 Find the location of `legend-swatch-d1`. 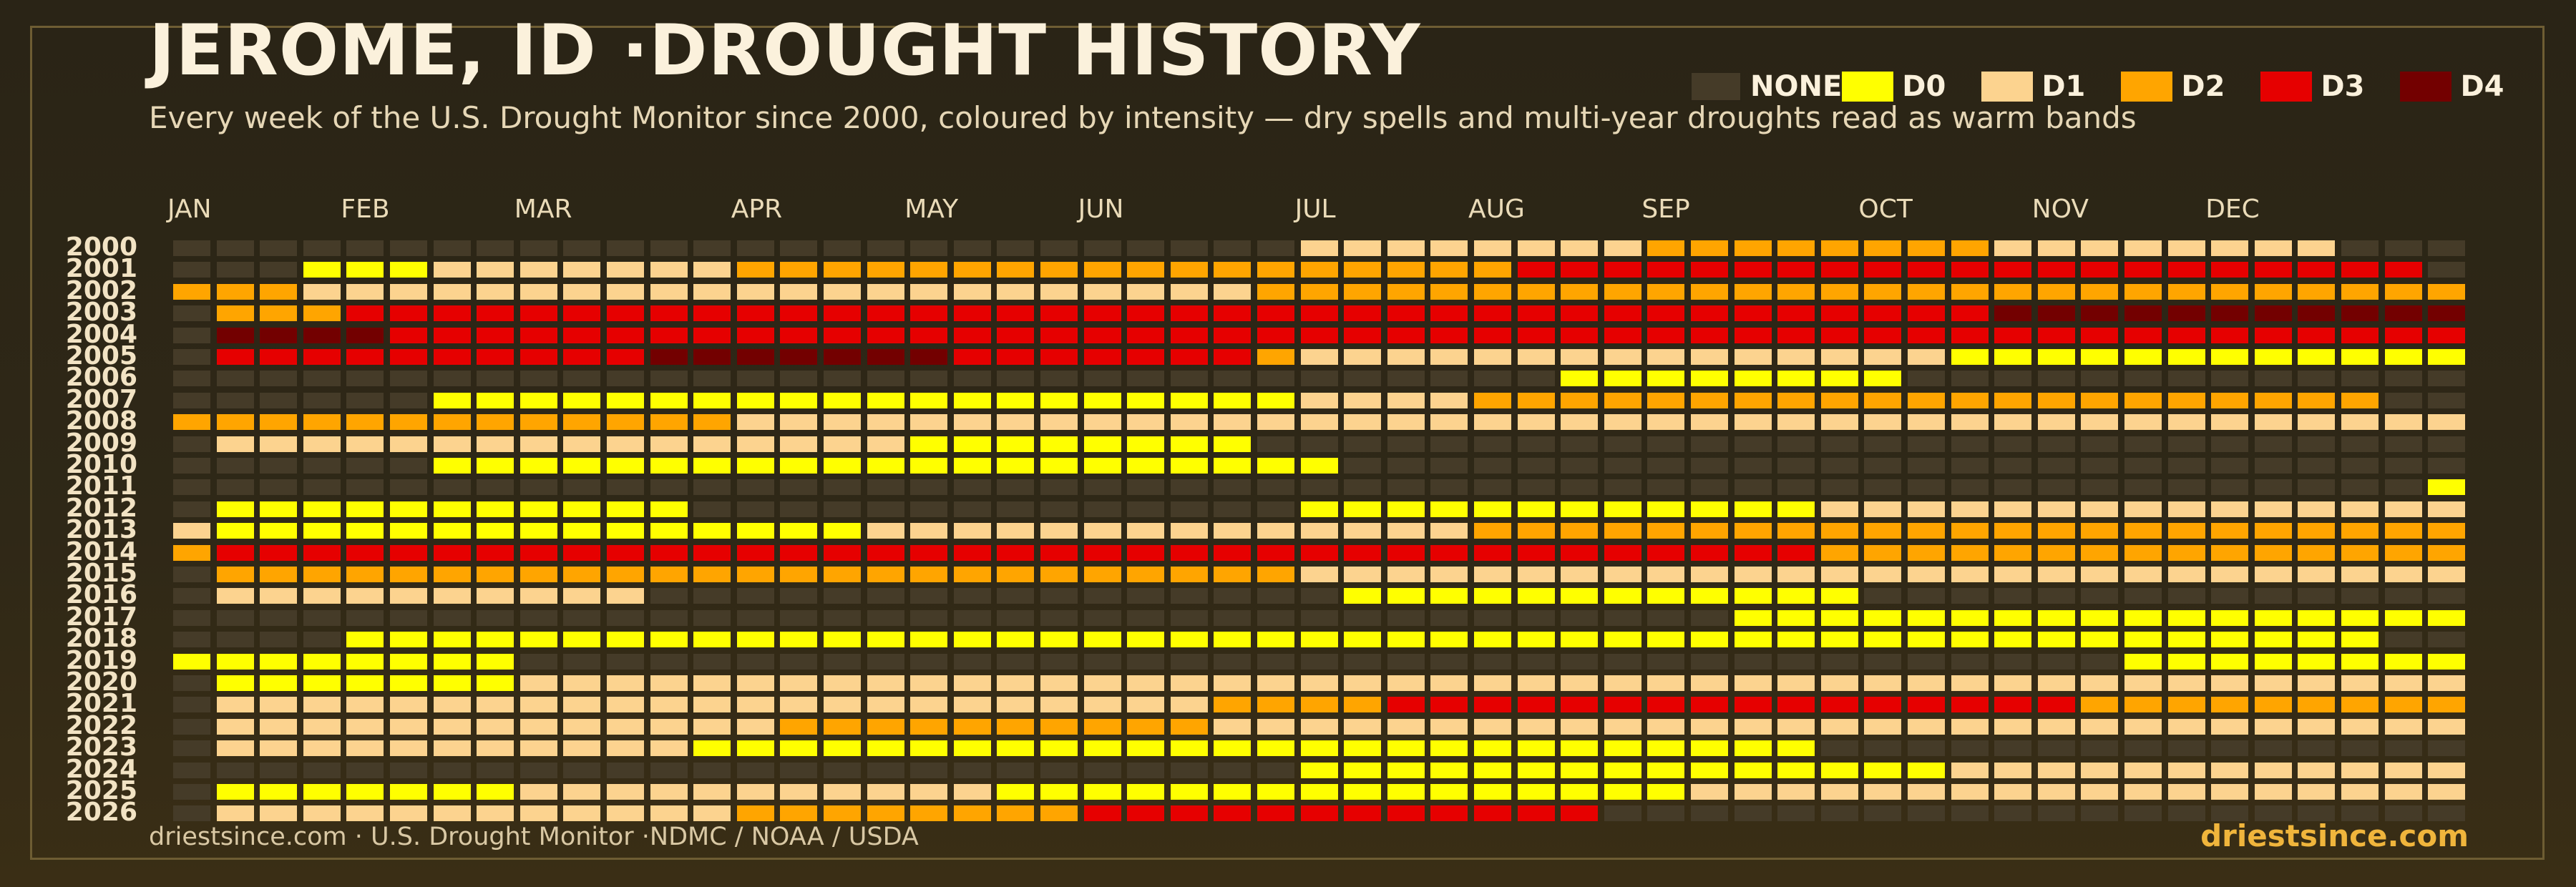

legend-swatch-d1 is located at coordinates (2007, 87).